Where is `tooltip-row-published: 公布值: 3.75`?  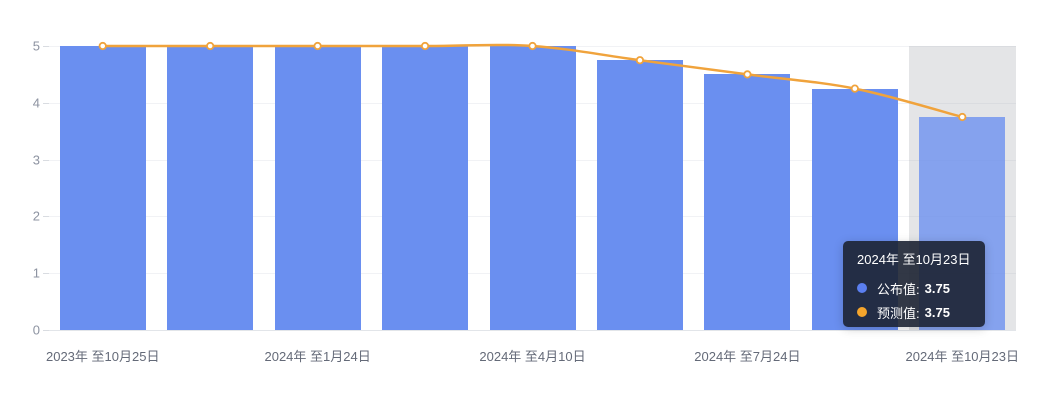
tooltip-row-published: 公布值: 3.75 is located at coordinates (914, 288).